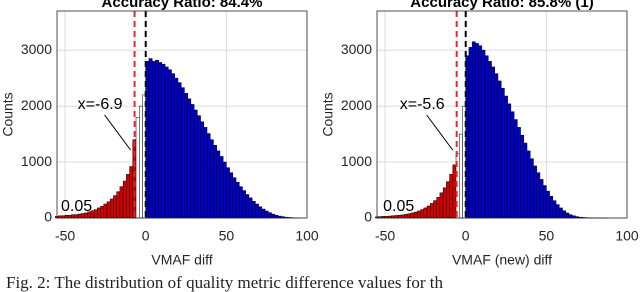 Image resolution: width=640 pixels, height=292 pixels. What do you see at coordinates (627, 236) in the screenshot?
I see `x-tick-label: 100` at bounding box center [627, 236].